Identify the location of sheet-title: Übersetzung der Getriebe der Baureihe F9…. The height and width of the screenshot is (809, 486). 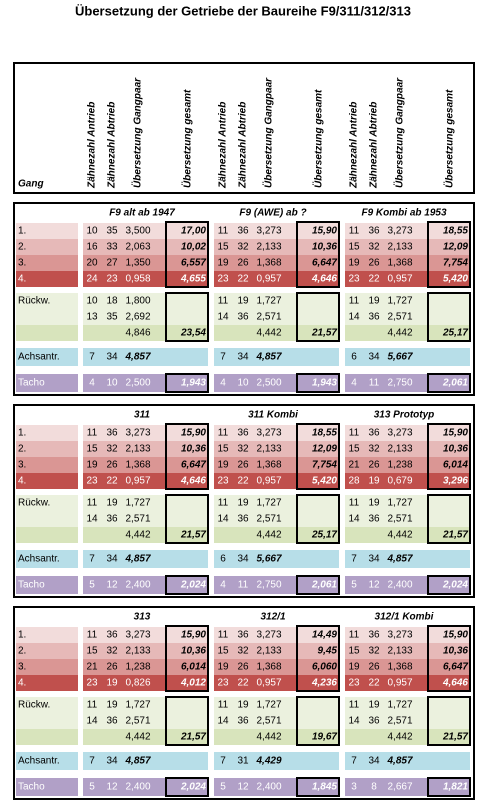
(243, 10).